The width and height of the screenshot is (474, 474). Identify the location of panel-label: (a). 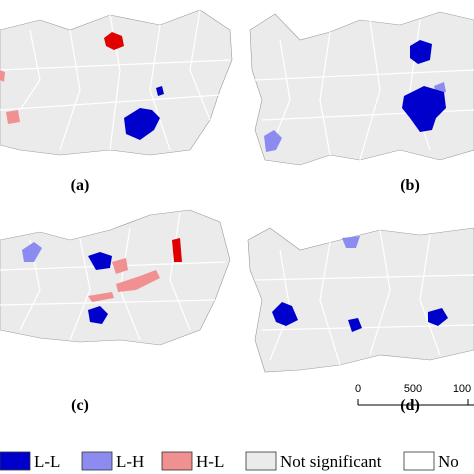
(80, 185).